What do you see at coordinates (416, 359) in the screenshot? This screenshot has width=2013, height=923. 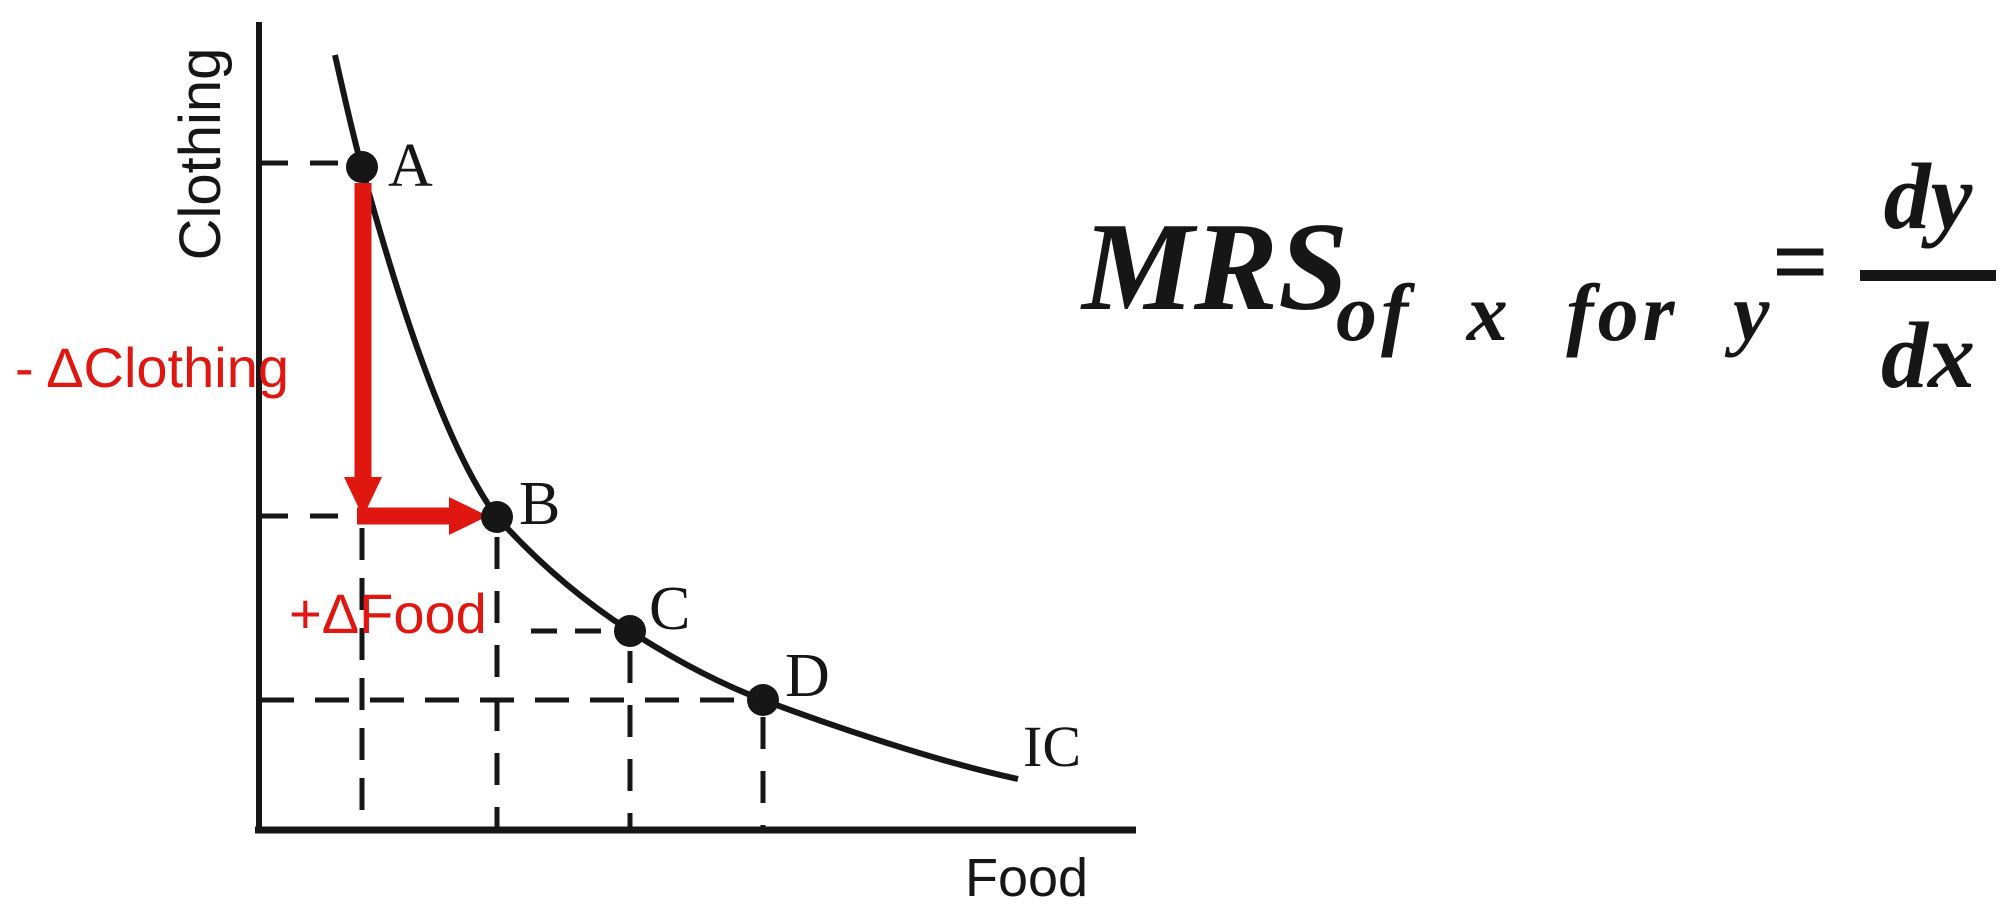 I see `delta-arrows` at bounding box center [416, 359].